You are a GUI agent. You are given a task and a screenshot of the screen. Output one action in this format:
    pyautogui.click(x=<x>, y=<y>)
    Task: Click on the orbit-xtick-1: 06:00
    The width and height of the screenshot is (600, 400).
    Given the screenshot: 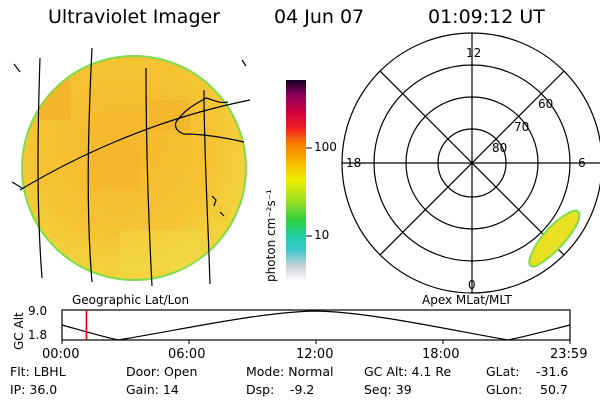 What is the action you would take?
    pyautogui.click(x=187, y=354)
    